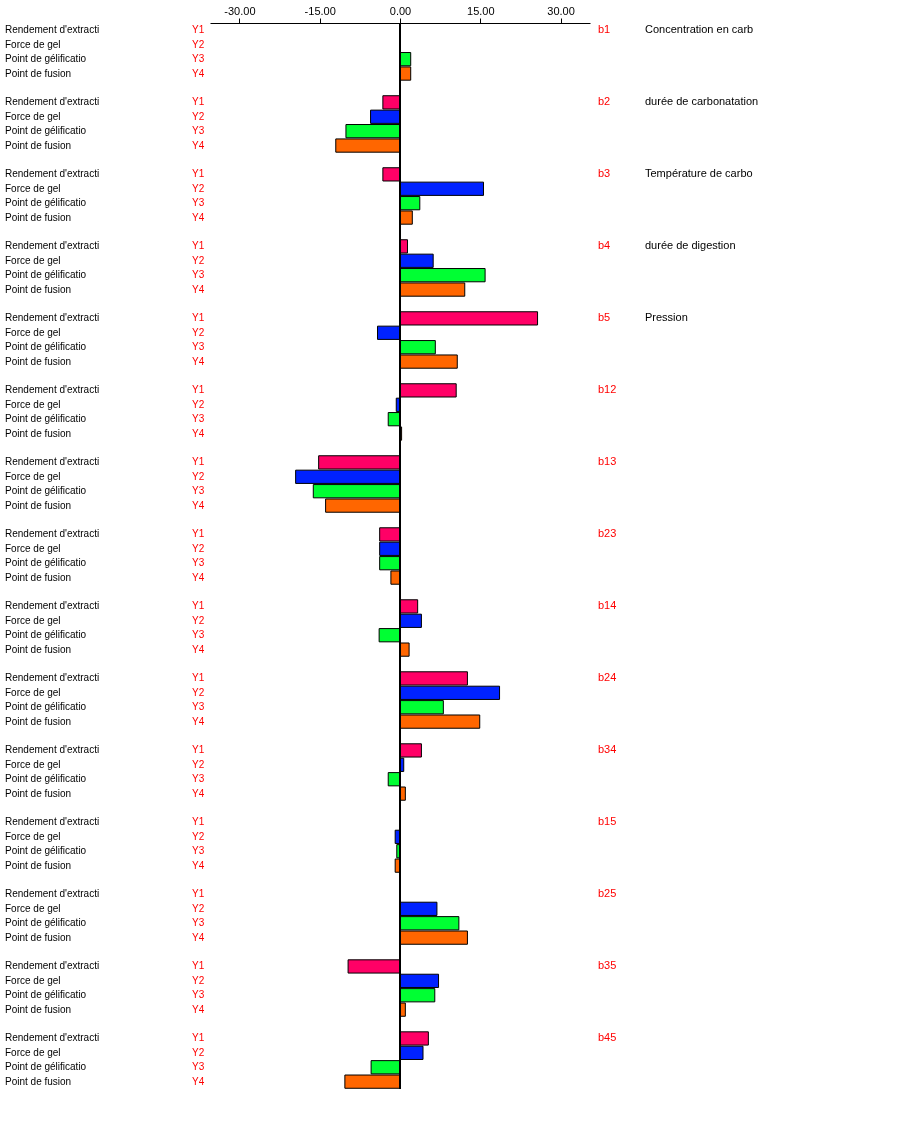 The height and width of the screenshot is (1131, 902). What do you see at coordinates (607, 965) in the screenshot?
I see `text: b35` at bounding box center [607, 965].